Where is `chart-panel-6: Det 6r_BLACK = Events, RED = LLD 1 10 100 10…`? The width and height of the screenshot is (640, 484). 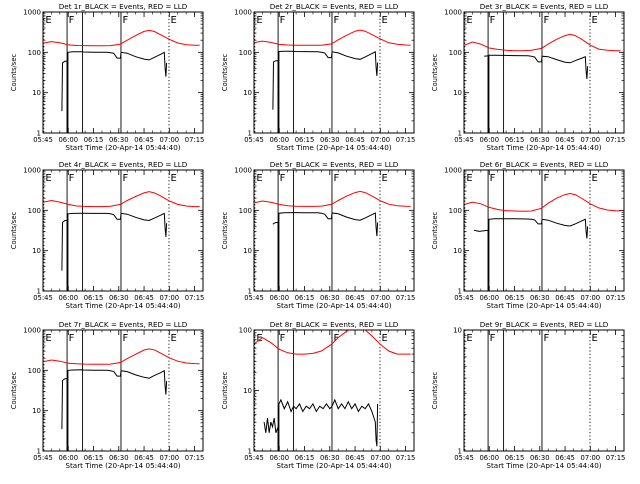 chart-panel-6: Det 6r_BLACK = Events, RED = LLD 1 10 100 10… is located at coordinates (528, 235).